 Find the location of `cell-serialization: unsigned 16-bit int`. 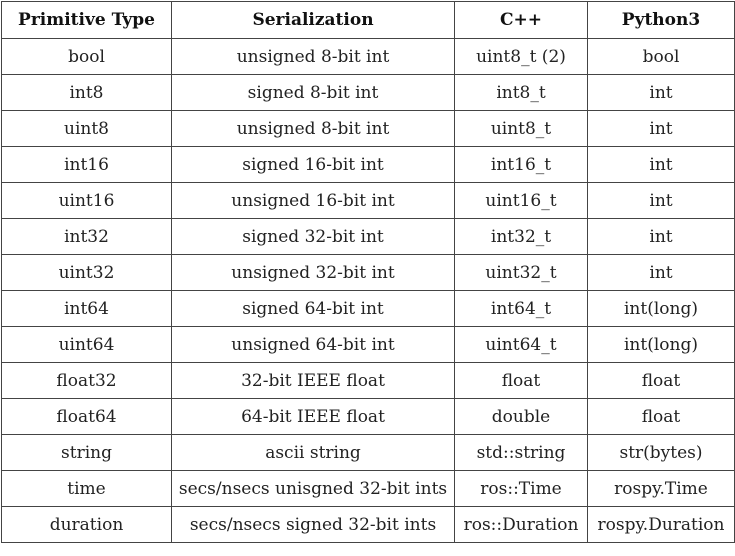

cell-serialization: unsigned 16-bit int is located at coordinates (313, 200).